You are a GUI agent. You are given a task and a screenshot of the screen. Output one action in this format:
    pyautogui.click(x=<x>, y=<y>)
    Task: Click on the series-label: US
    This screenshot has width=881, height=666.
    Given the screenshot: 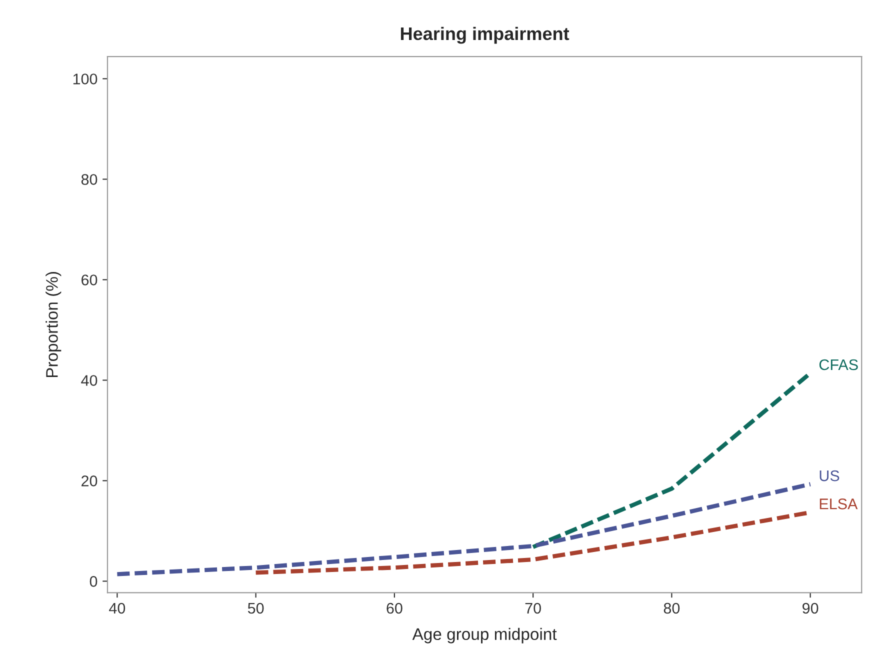 What is the action you would take?
    pyautogui.click(x=830, y=476)
    